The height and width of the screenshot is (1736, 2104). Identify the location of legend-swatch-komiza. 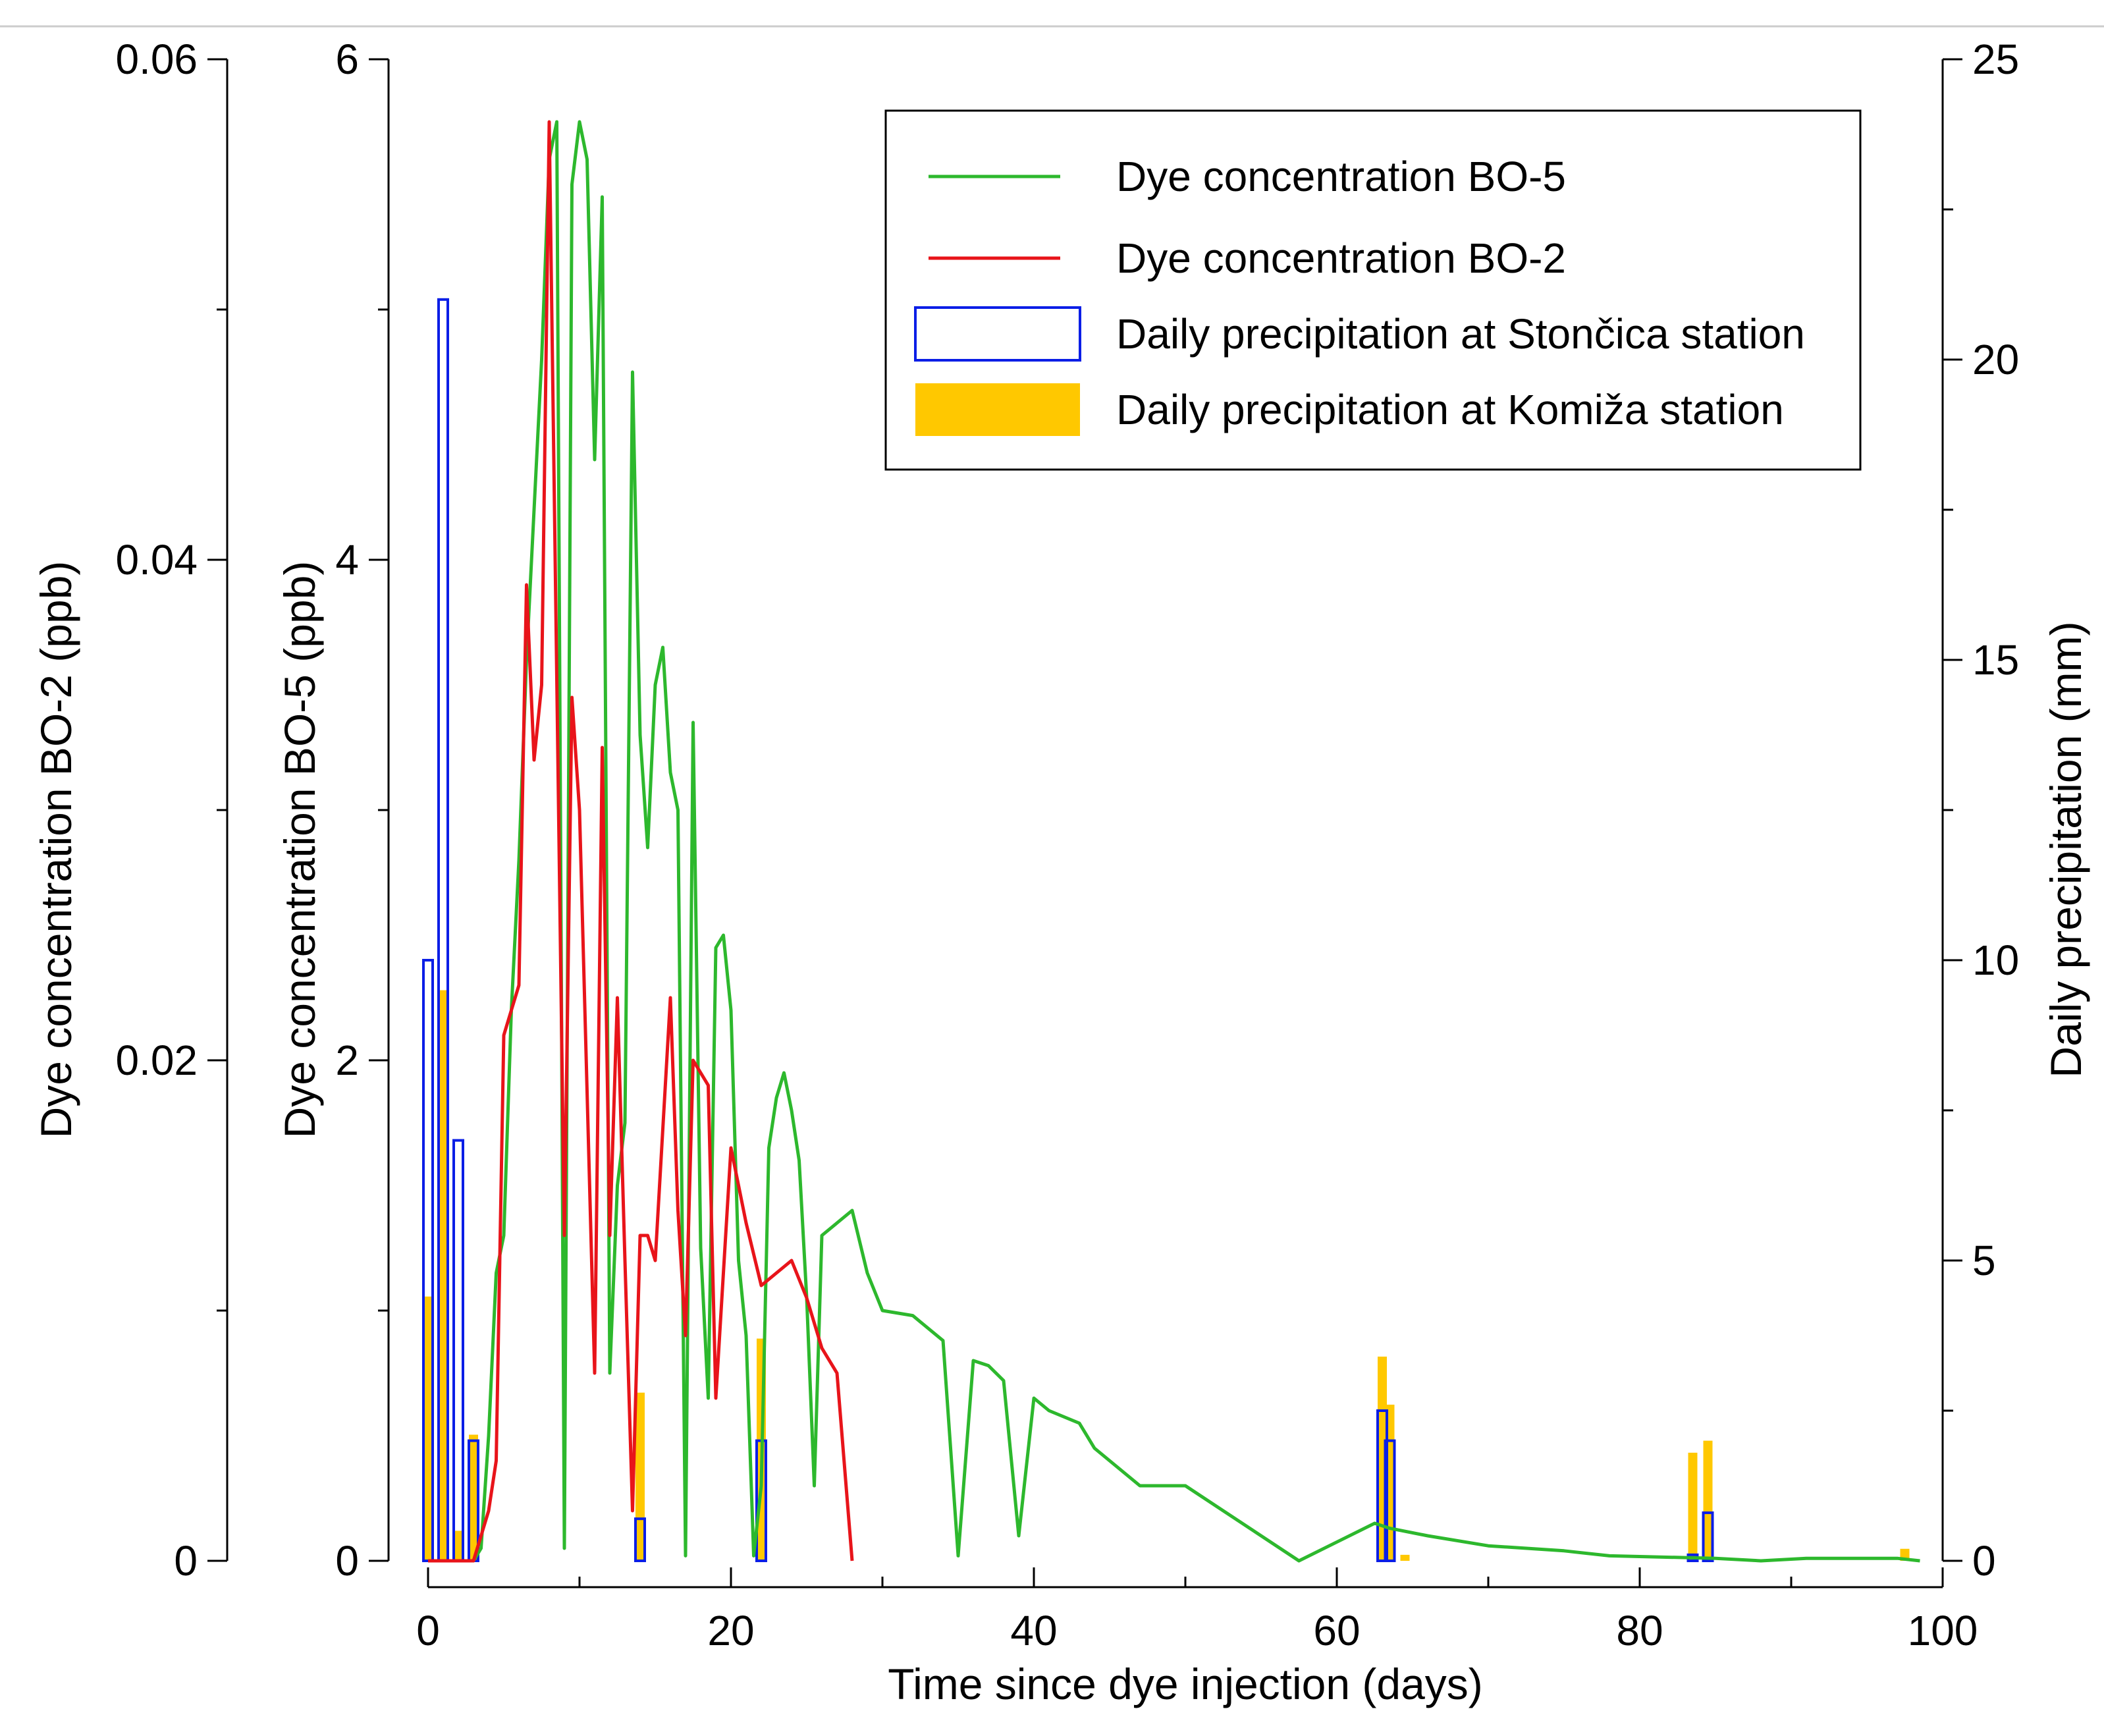
(997, 409).